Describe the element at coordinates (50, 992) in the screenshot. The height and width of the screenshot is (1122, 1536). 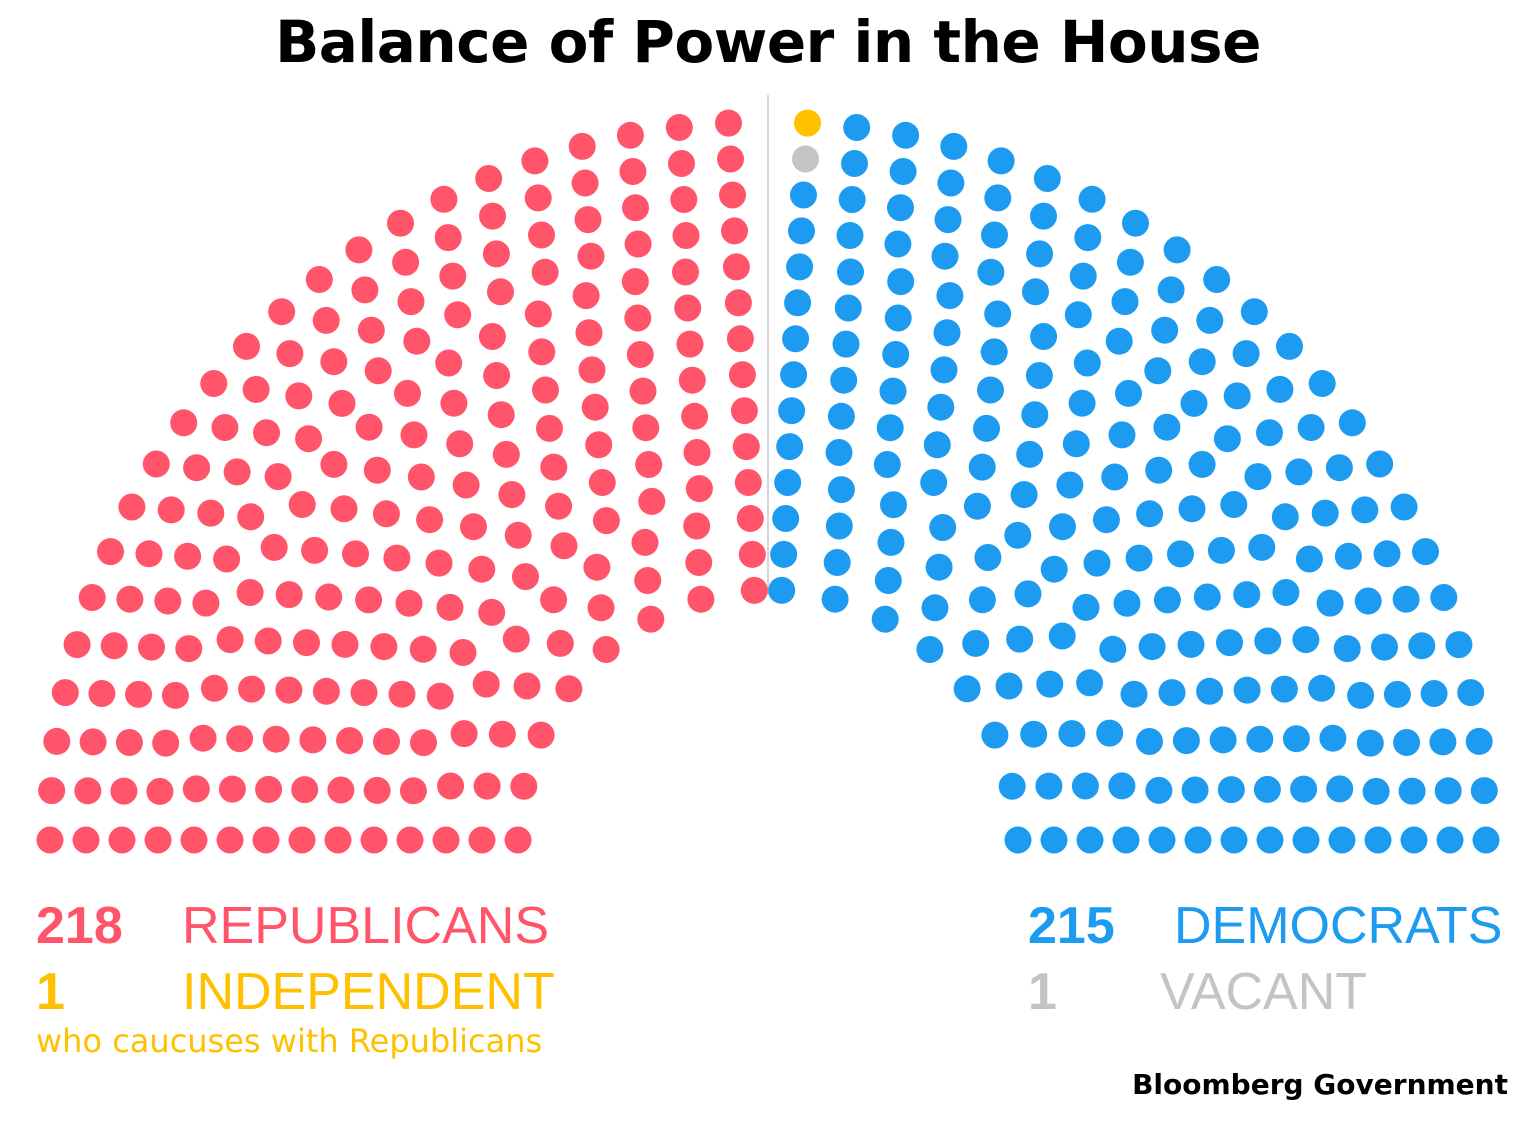
I see `legend-independent: 1` at that location.